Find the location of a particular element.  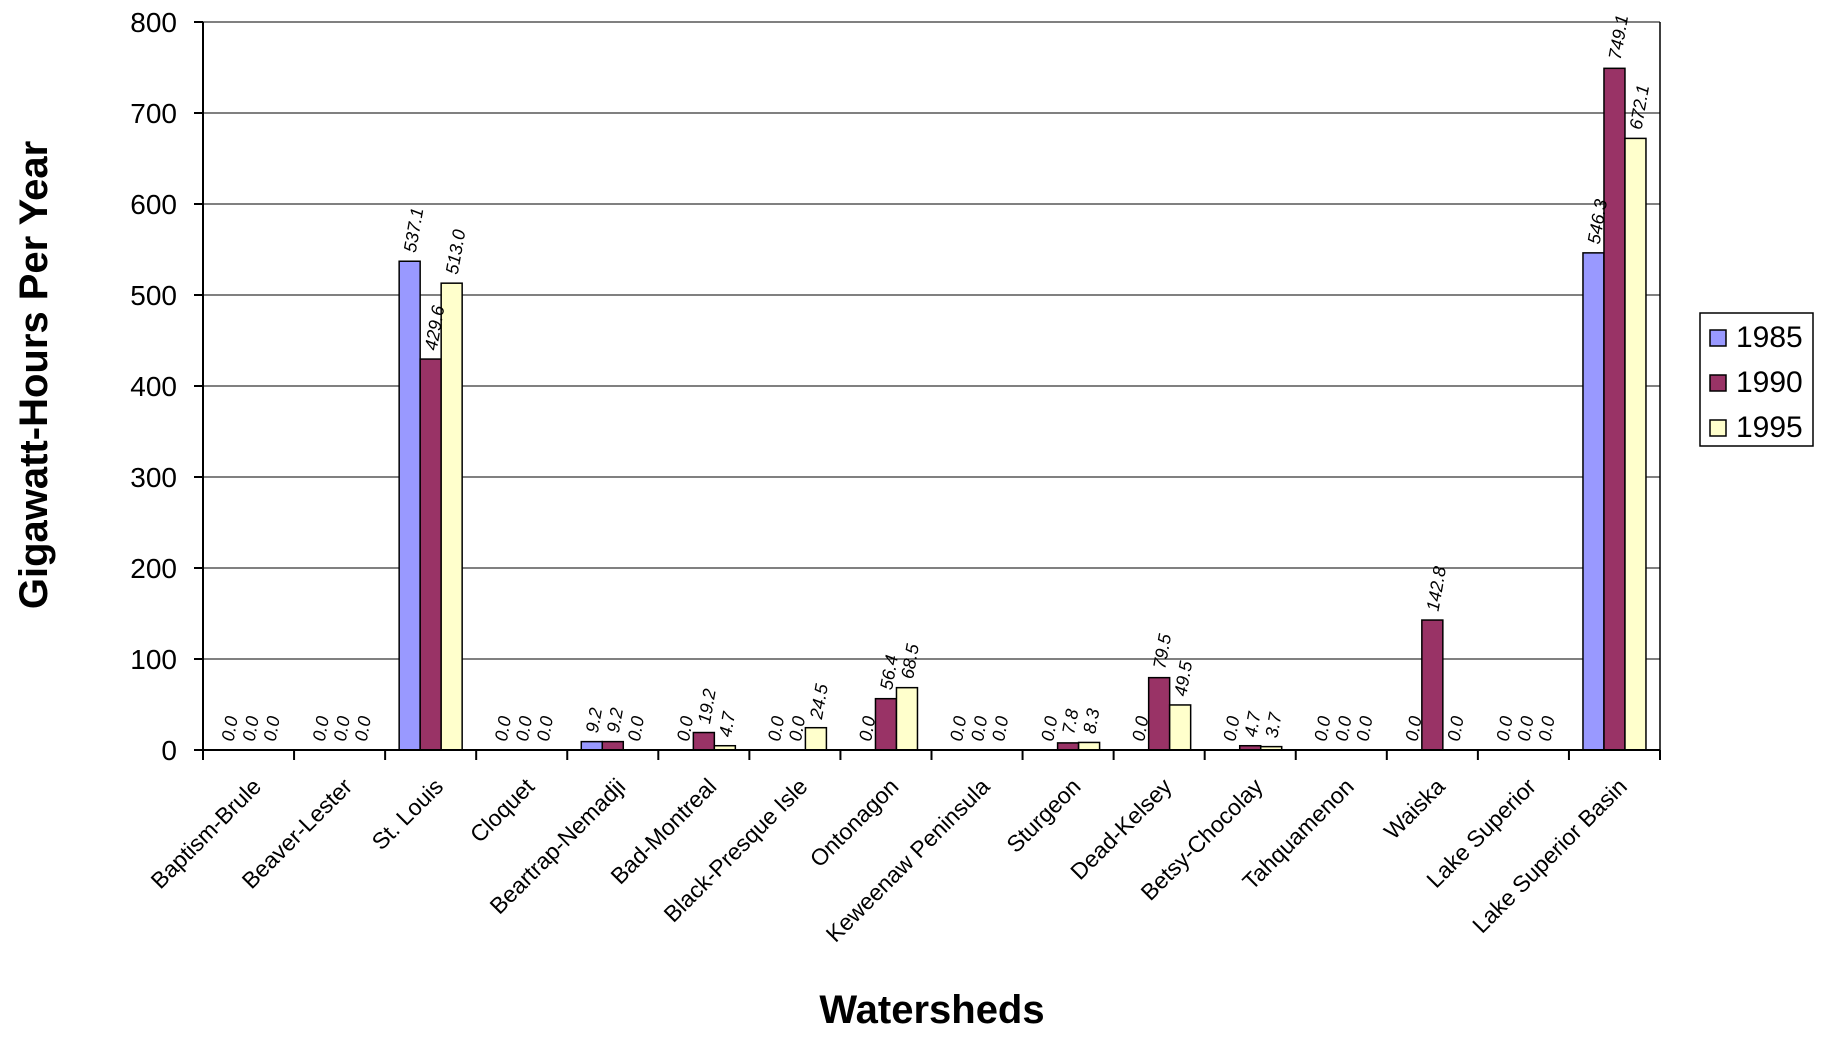

y-axis-label: Gigawatt-Hours Per Year is located at coordinates (34, 375).